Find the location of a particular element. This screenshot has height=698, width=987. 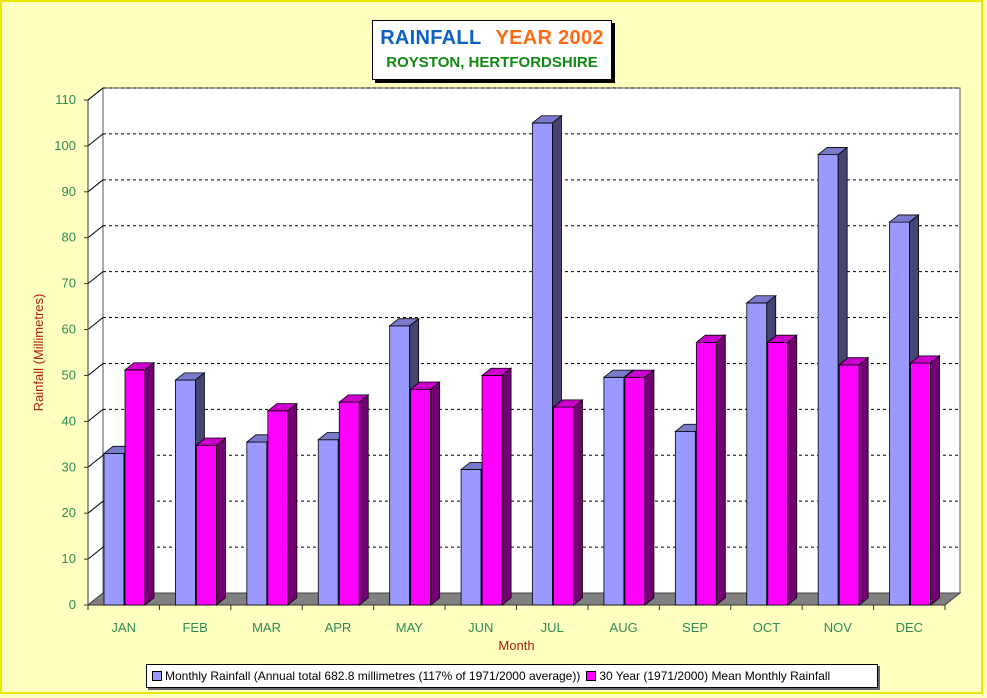

x-tick-label: JAN is located at coordinates (123, 627).